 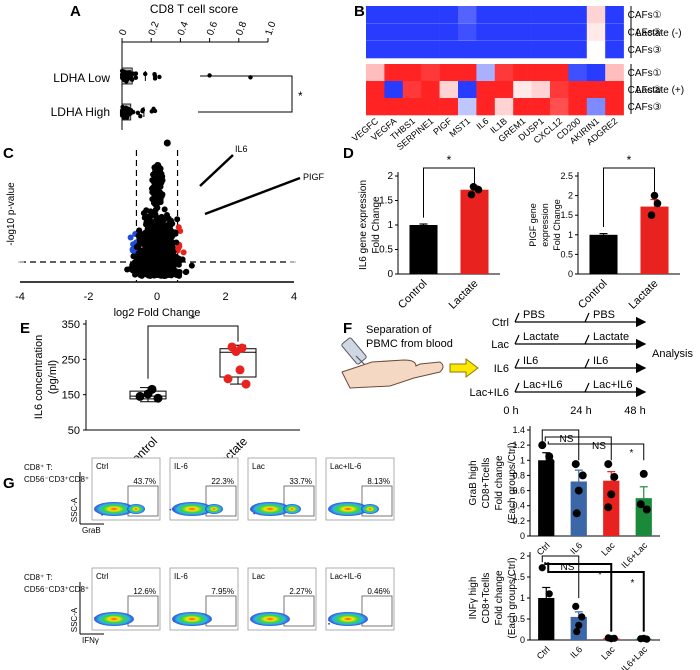 I want to click on separation-text-2: PBMC from blood, so click(x=409, y=344).